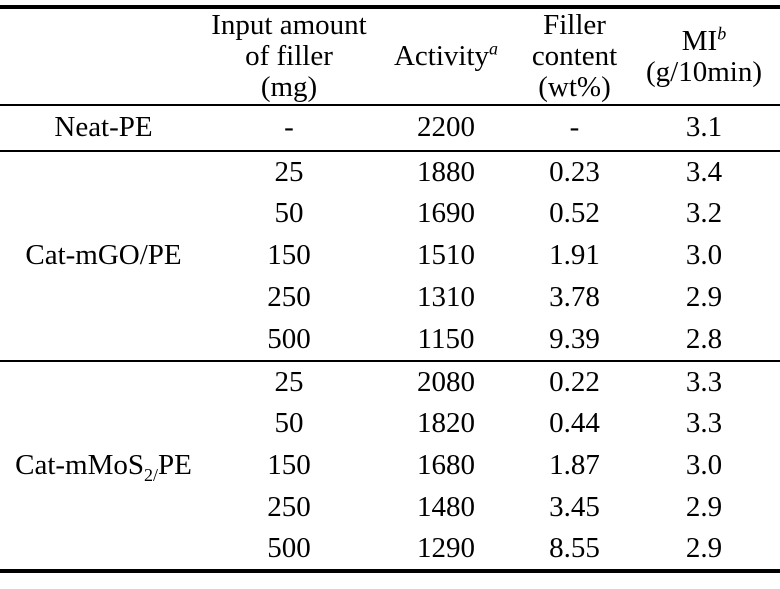 The width and height of the screenshot is (780, 589). I want to click on activity-cell: 1510, so click(446, 255).